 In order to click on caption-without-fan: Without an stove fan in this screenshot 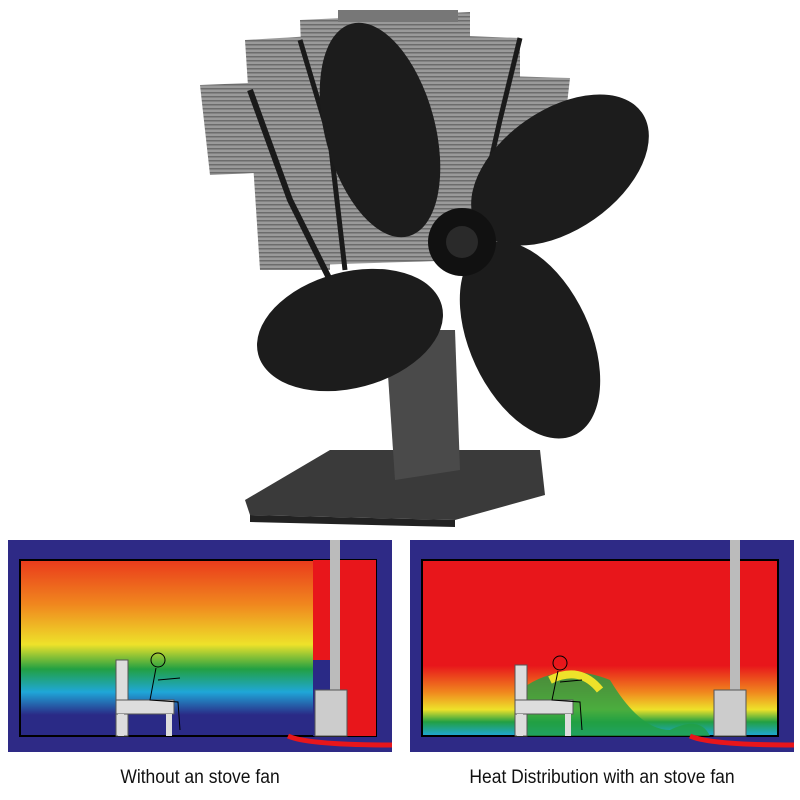, I will do `click(200, 777)`.